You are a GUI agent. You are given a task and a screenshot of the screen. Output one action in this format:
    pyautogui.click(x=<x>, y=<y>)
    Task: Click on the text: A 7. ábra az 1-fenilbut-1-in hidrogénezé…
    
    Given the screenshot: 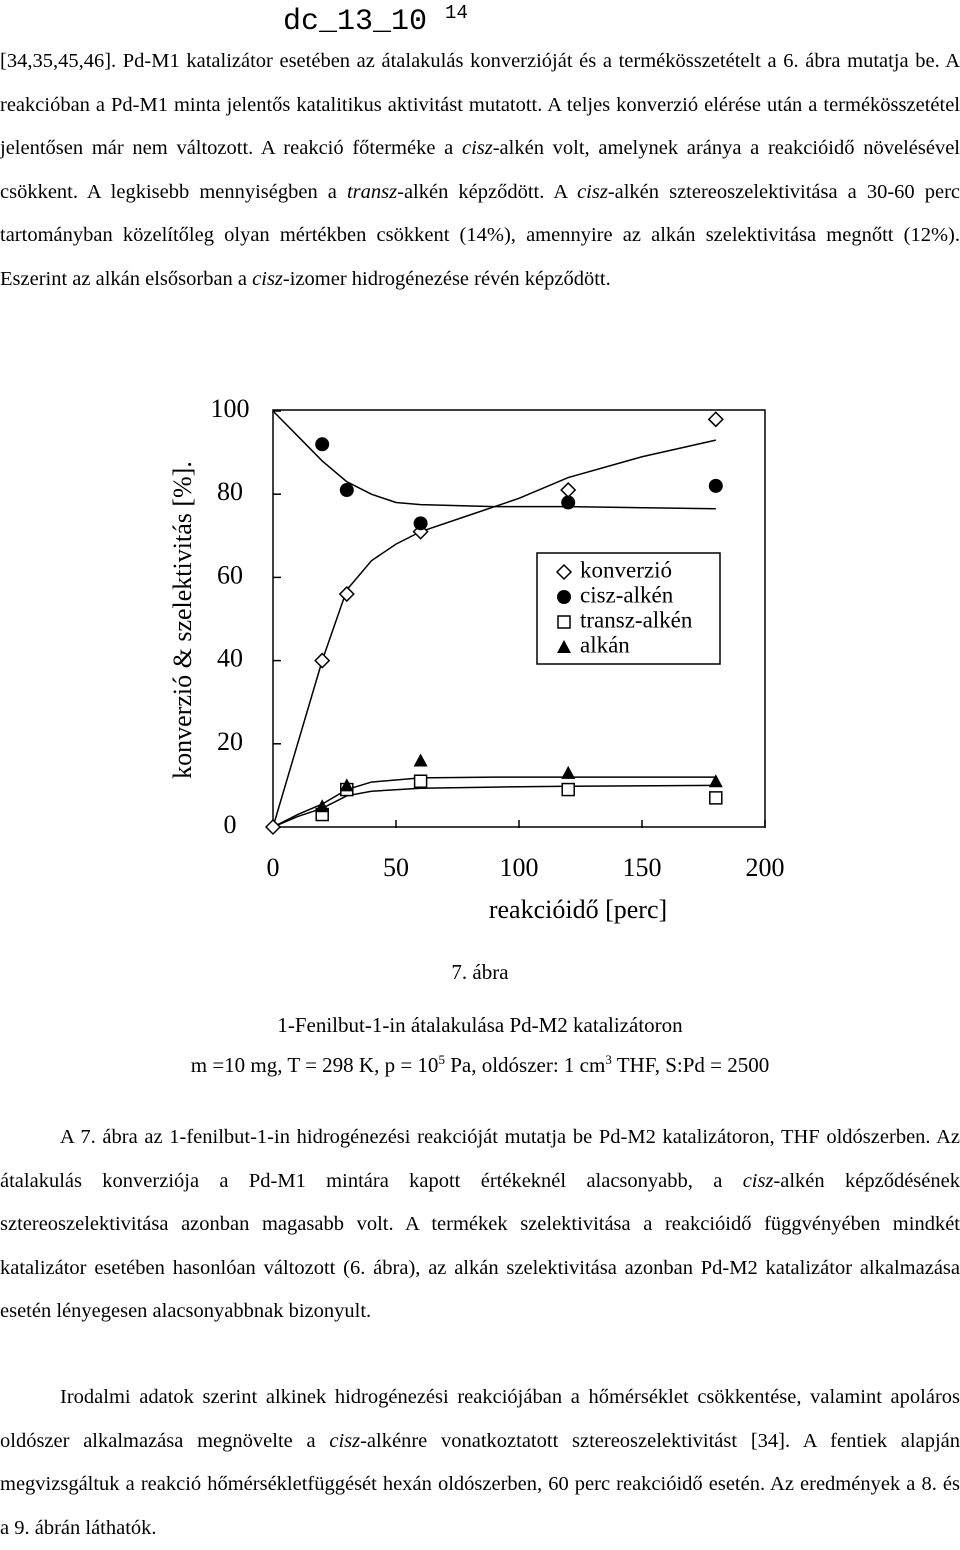 What is the action you would take?
    pyautogui.click(x=480, y=1159)
    